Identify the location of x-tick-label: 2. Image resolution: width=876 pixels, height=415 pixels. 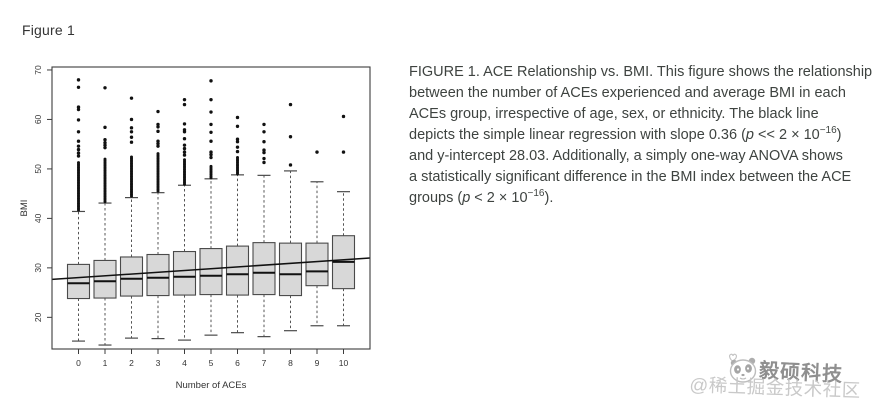
(131, 363).